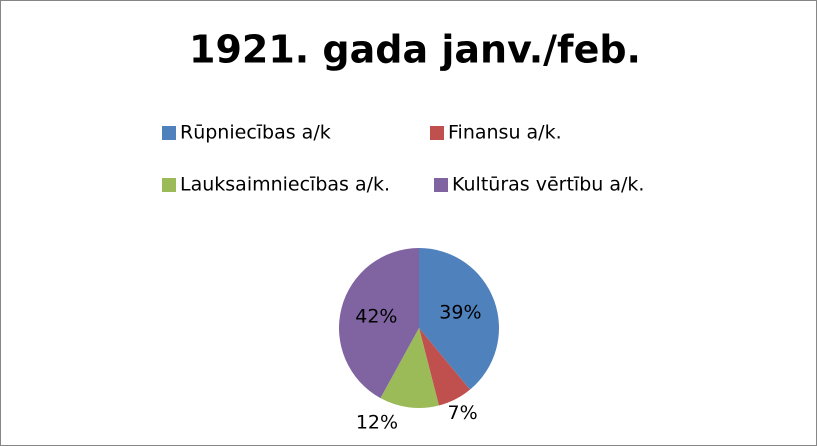  I want to click on legend-label: Lauksaimniecības a/k., so click(285, 185).